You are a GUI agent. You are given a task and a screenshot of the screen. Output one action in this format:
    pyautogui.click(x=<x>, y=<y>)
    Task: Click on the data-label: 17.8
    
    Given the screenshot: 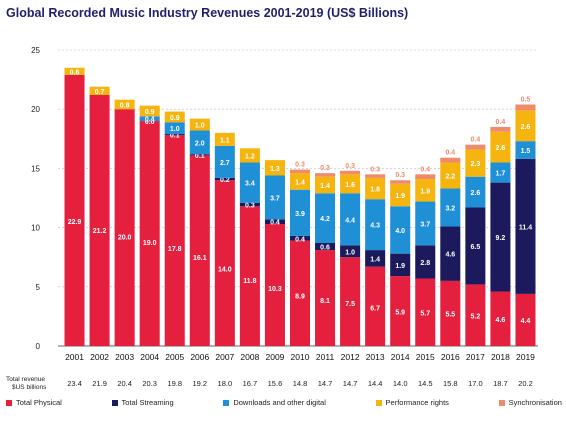 What is the action you would take?
    pyautogui.click(x=175, y=249)
    